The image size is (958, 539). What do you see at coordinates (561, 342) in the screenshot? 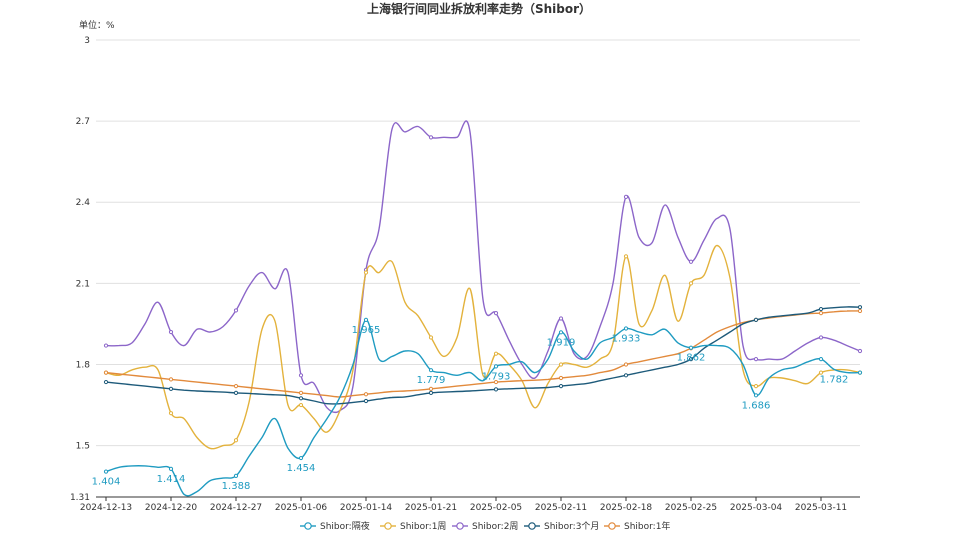
I see `data-label: 1.919` at bounding box center [561, 342].